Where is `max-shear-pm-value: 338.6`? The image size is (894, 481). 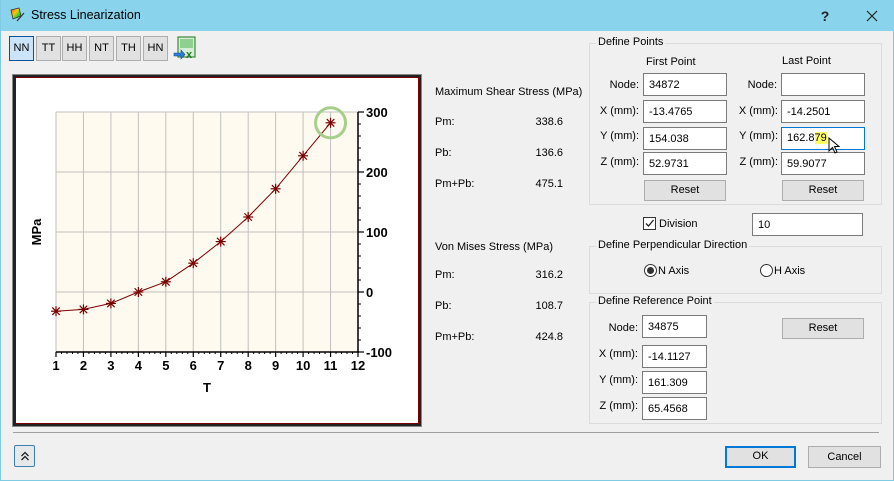
max-shear-pm-value: 338.6 is located at coordinates (549, 122).